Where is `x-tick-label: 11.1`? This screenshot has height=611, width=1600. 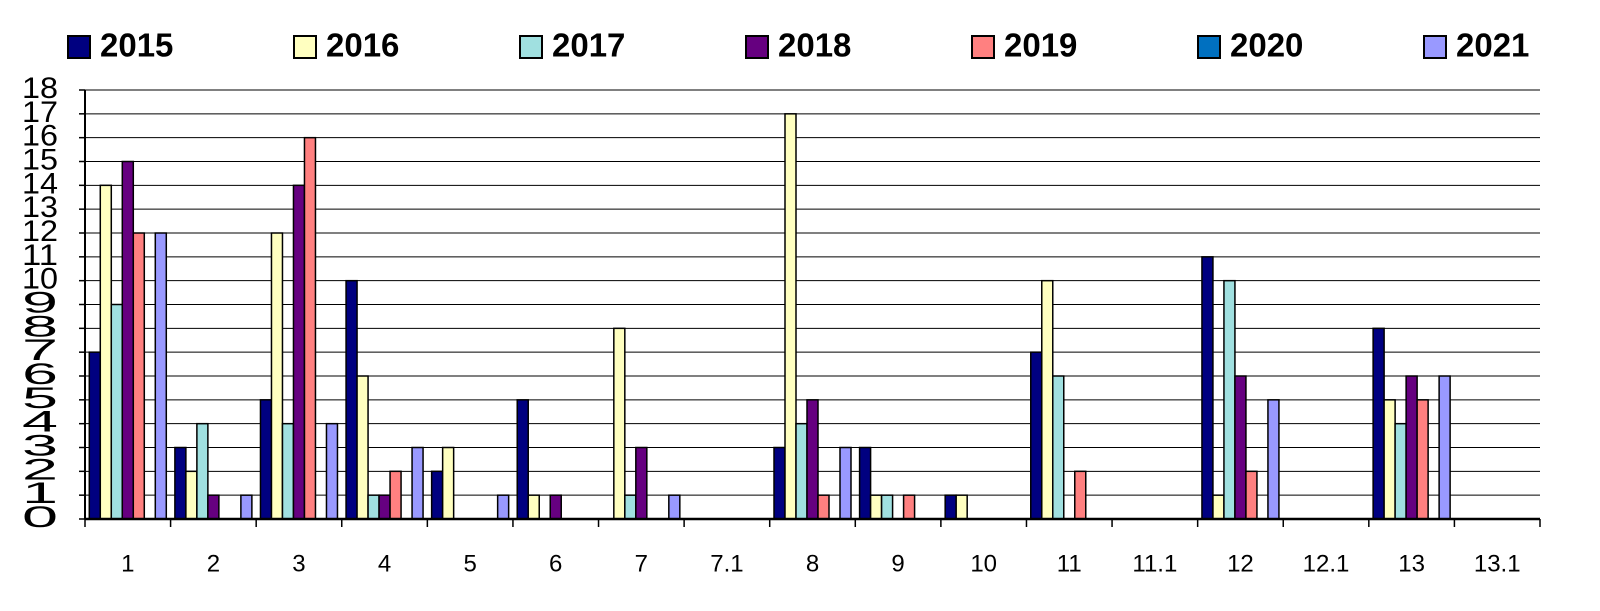
x-tick-label: 11.1 is located at coordinates (1154, 563).